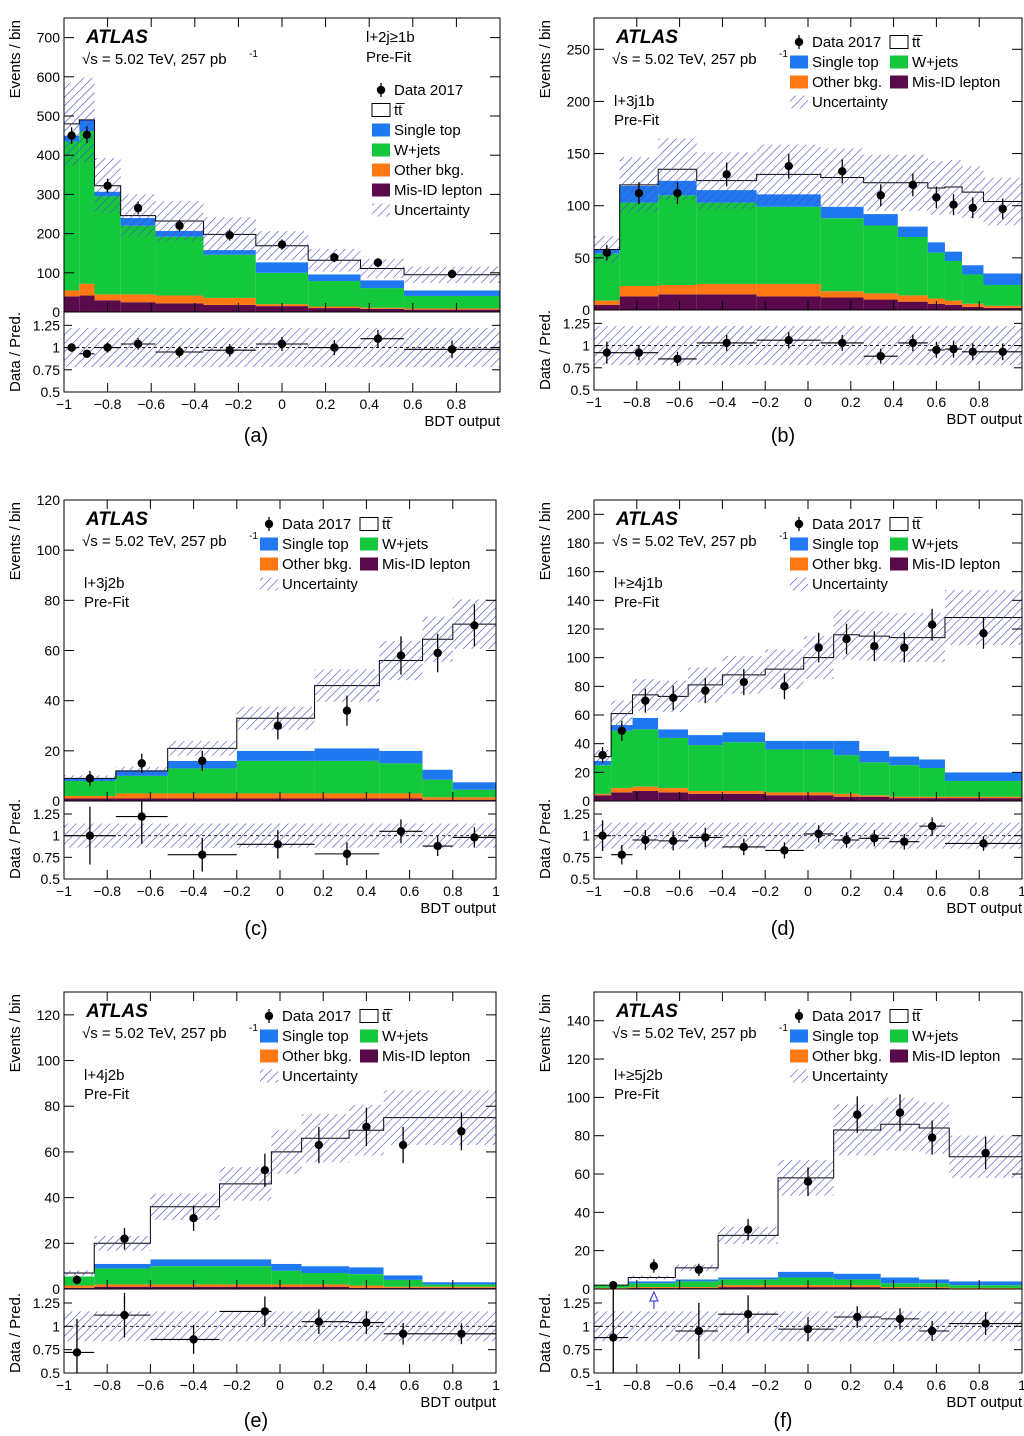 Image resolution: width=1024 pixels, height=1436 pixels. Describe the element at coordinates (579, 572) in the screenshot. I see `y-tick-label: 160` at that location.